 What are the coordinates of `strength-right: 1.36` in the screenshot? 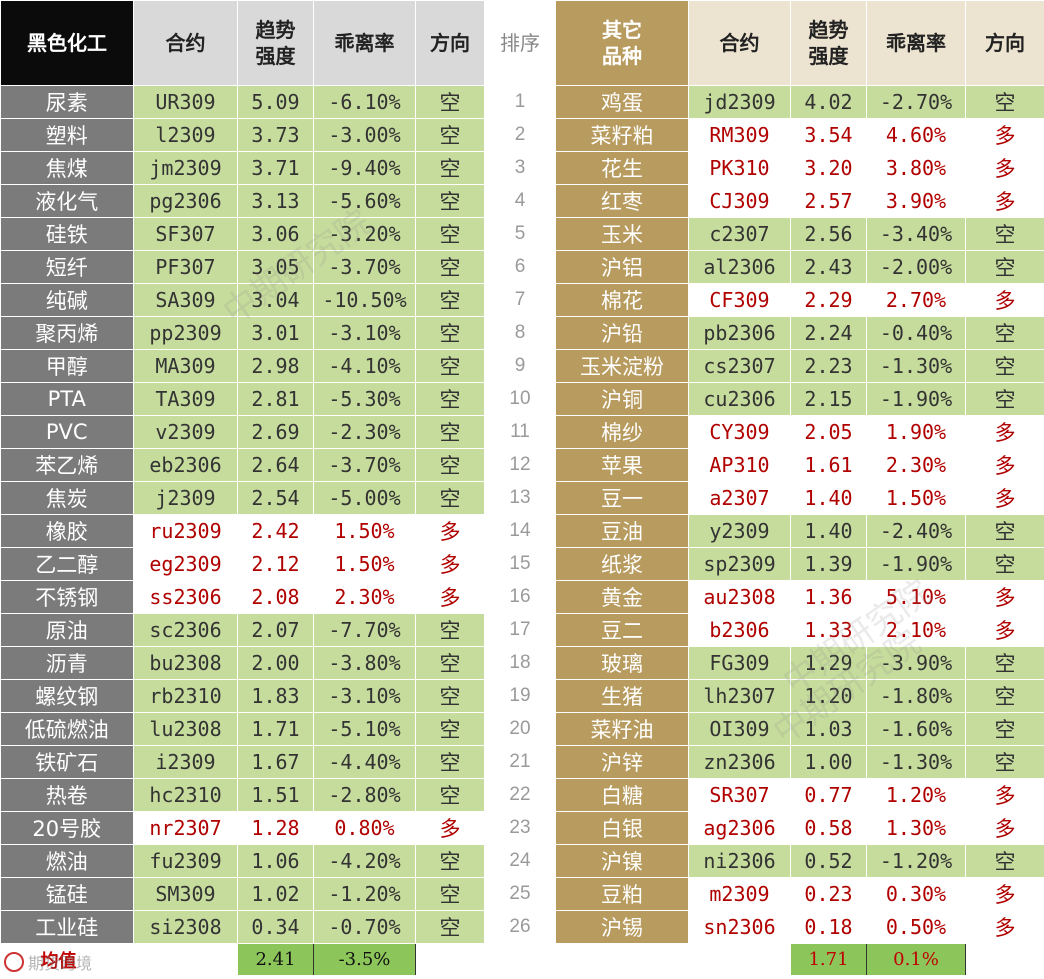 It's located at (828, 597).